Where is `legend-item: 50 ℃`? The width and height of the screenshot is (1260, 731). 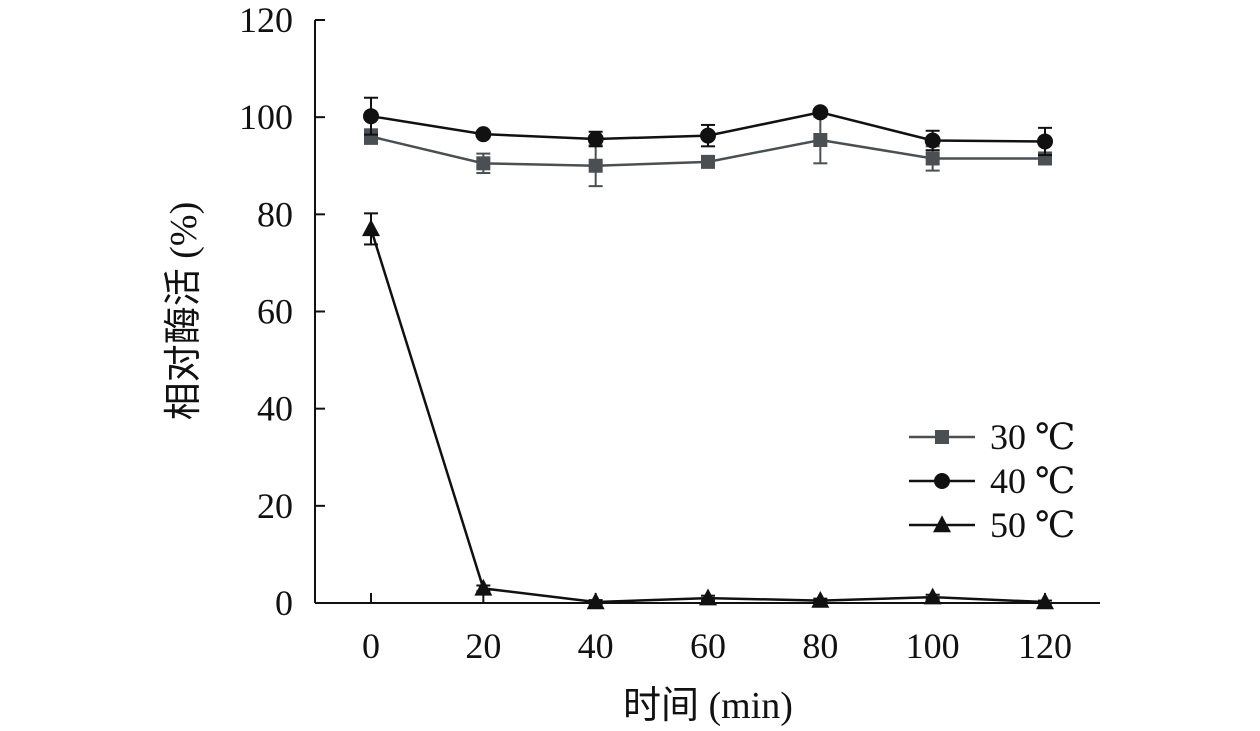 legend-item: 50 ℃ is located at coordinates (992, 525).